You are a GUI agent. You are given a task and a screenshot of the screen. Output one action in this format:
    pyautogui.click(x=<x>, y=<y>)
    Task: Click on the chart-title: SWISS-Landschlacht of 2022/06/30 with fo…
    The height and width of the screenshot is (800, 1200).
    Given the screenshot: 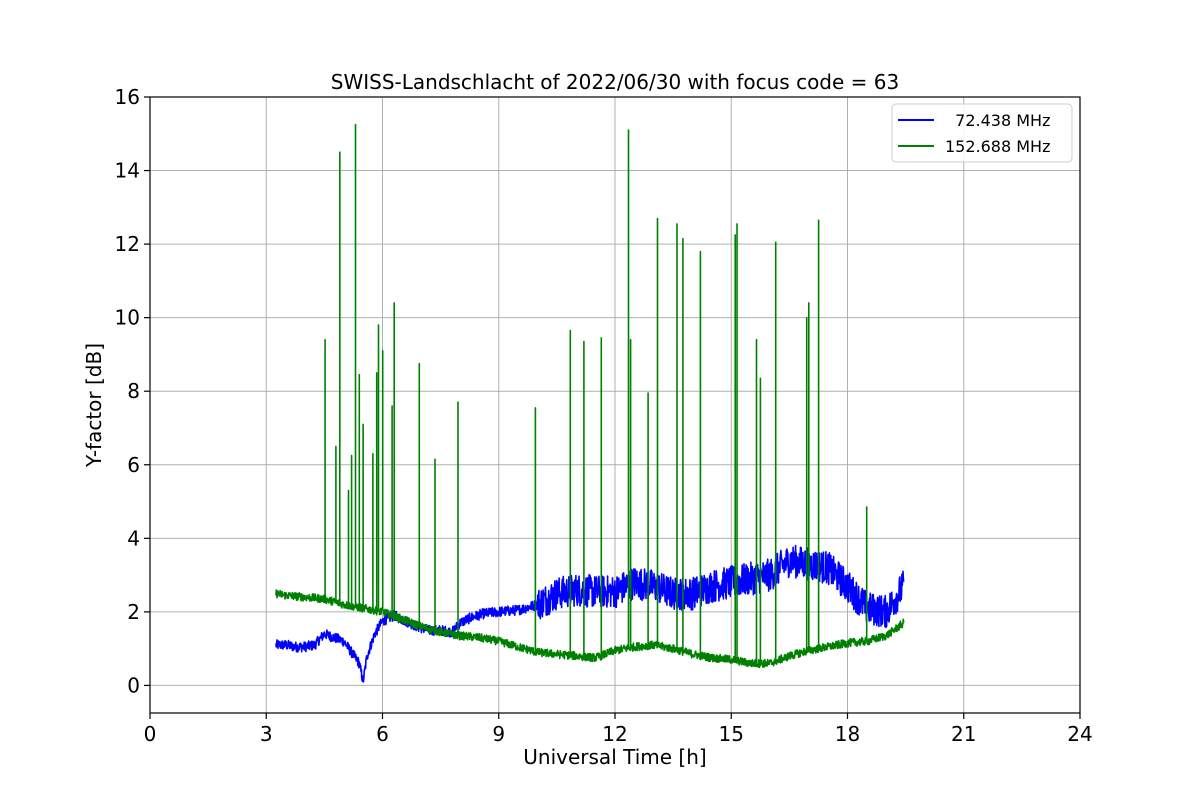 What is the action you would take?
    pyautogui.click(x=615, y=82)
    